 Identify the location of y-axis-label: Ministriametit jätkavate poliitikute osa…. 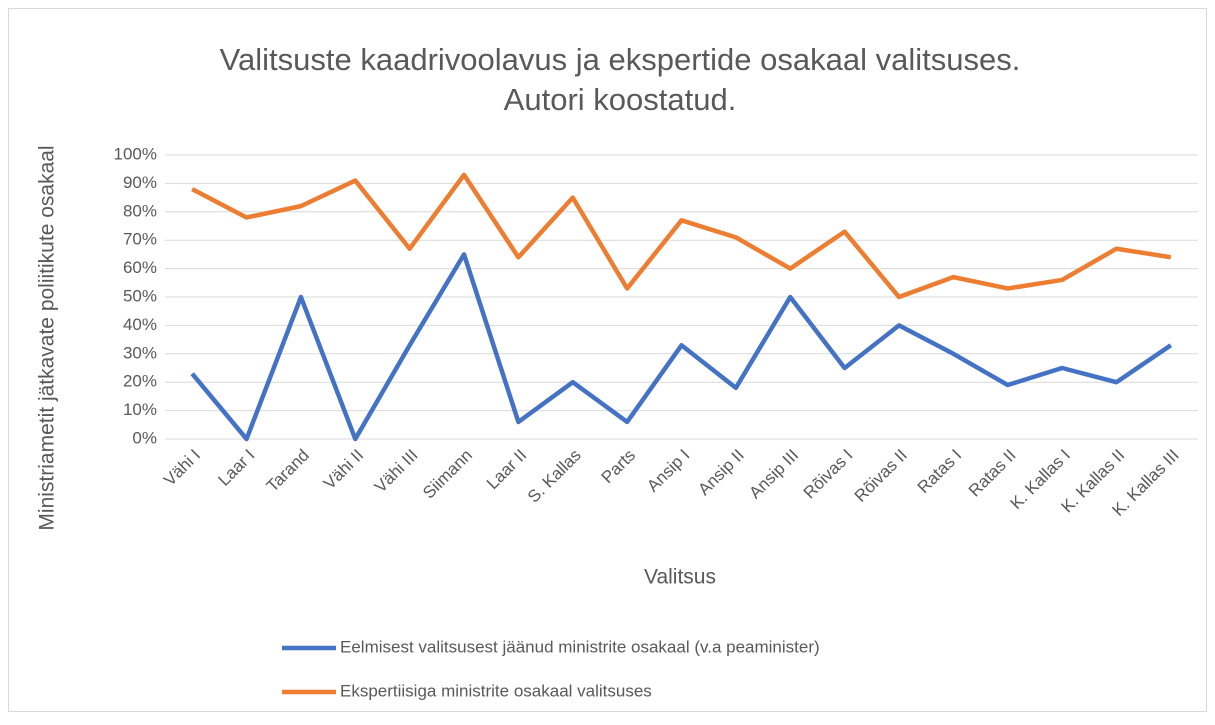
(47, 337).